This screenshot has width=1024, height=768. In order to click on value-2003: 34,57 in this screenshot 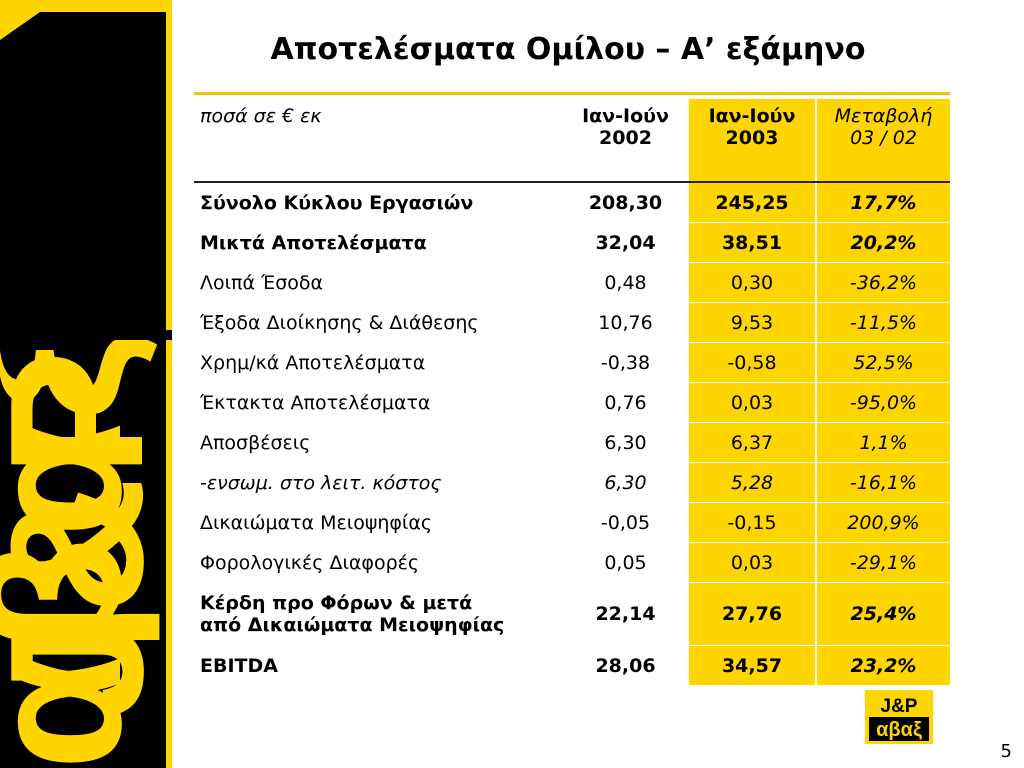, I will do `click(751, 665)`.